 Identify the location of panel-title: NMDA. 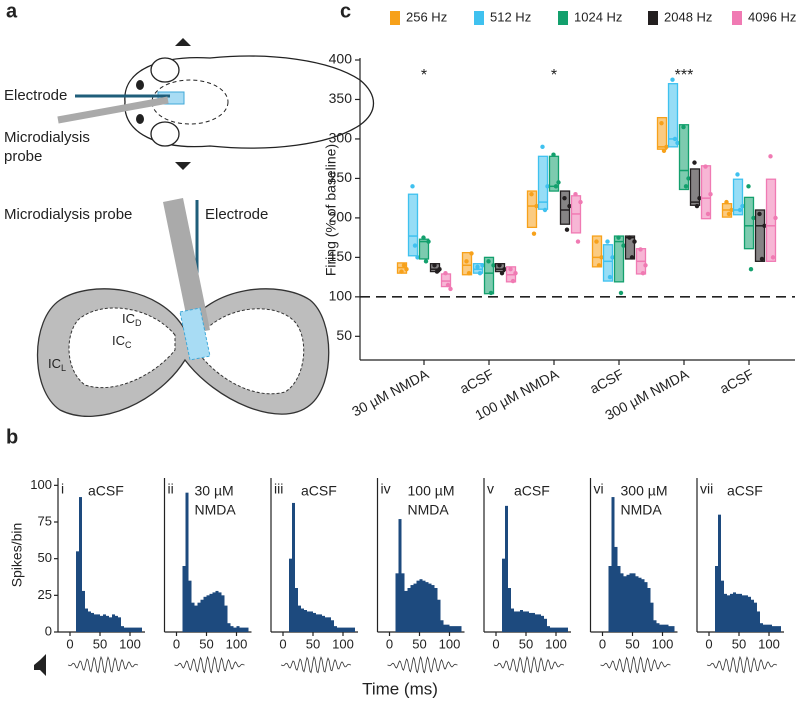
(216, 510).